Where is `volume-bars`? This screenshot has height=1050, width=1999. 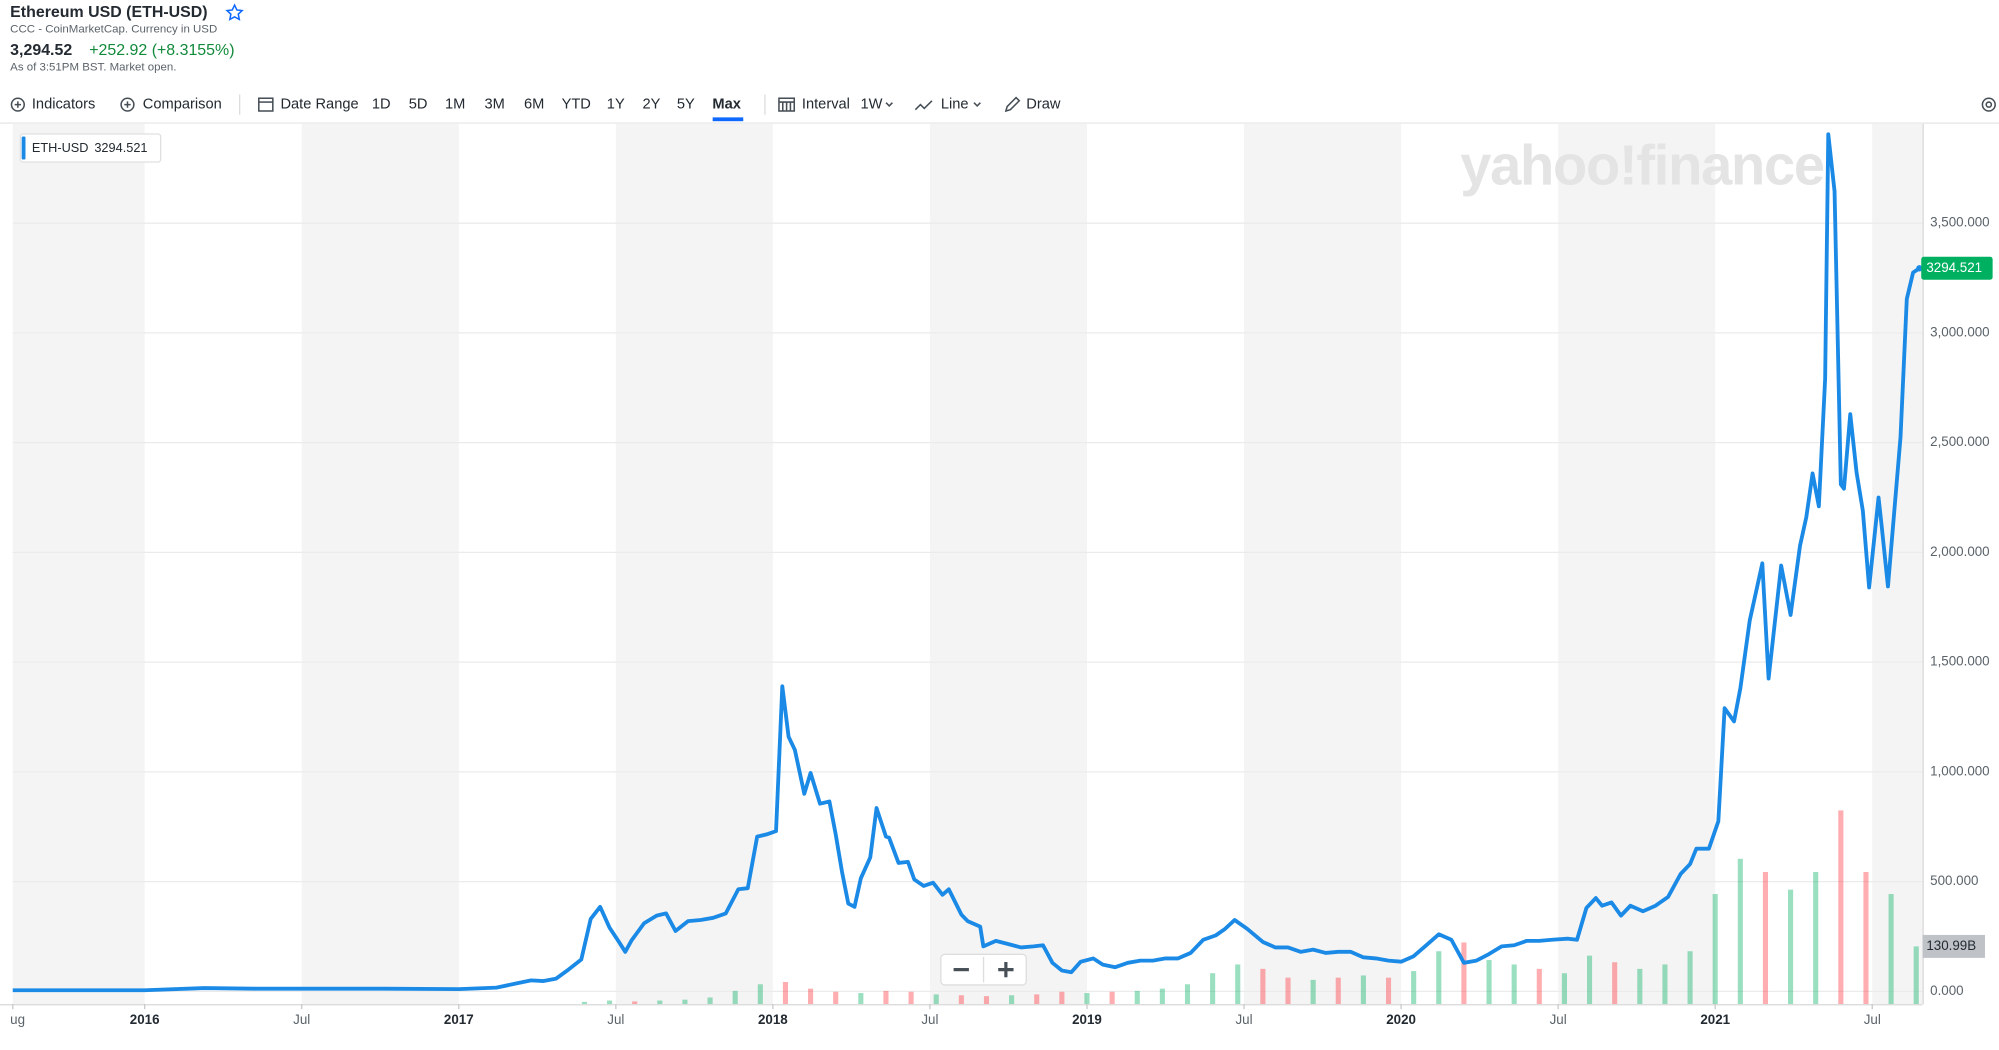
volume-bars is located at coordinates (1250, 907).